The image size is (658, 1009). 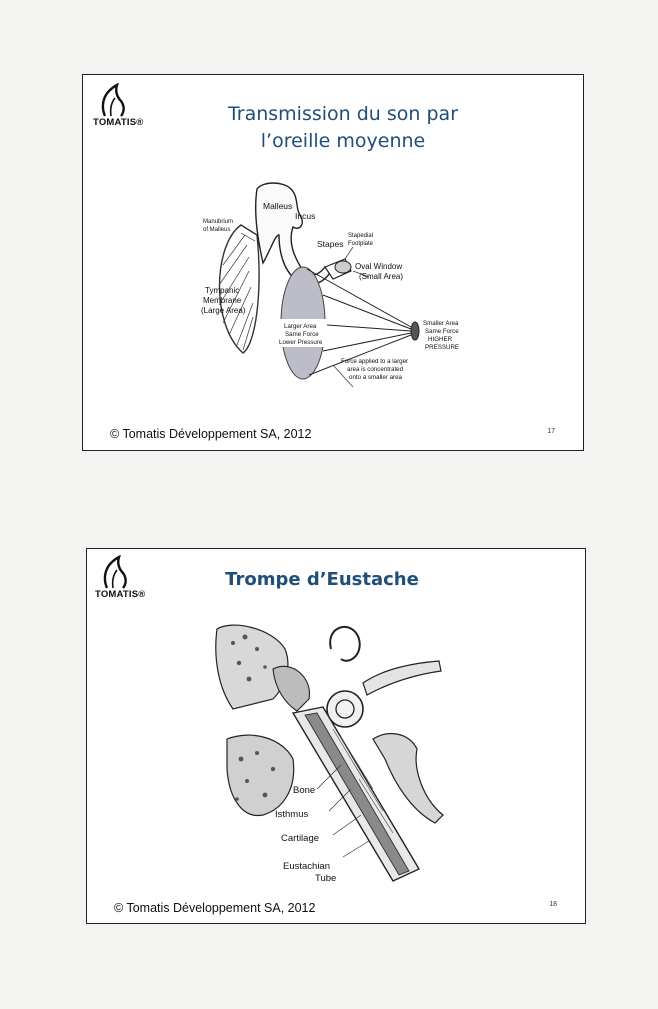 I want to click on title-line-1: Transmission du son par, so click(x=343, y=114).